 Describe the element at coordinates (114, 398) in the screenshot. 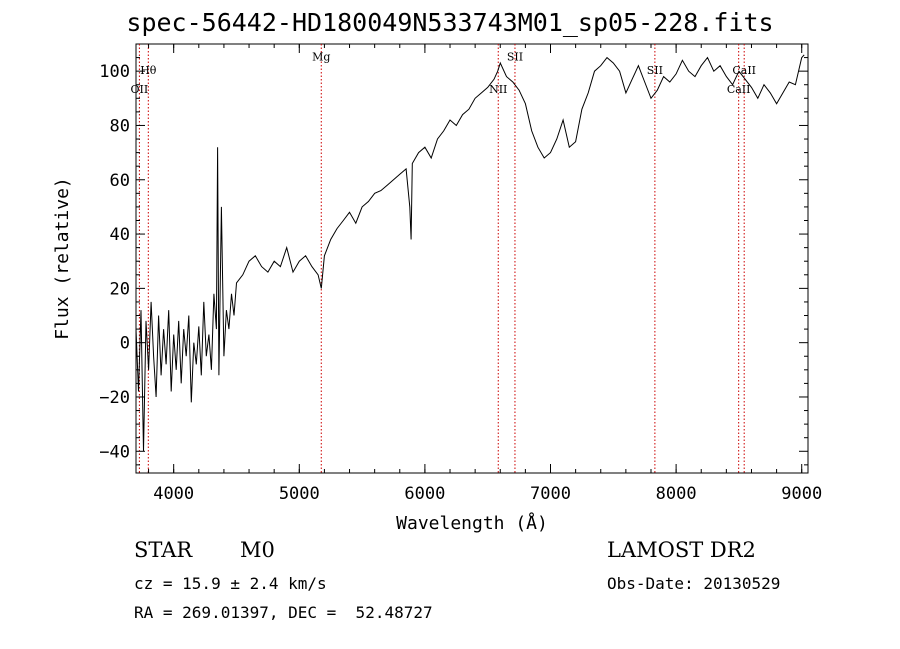

I see `y-tick-label: −20` at that location.